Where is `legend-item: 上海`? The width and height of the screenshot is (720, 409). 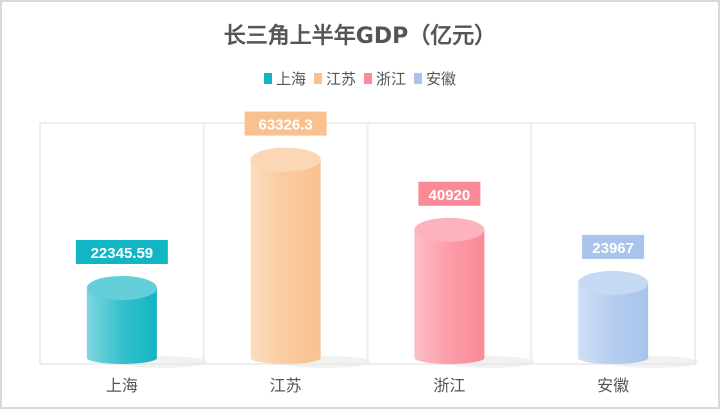 legend-item: 上海 is located at coordinates (284, 78).